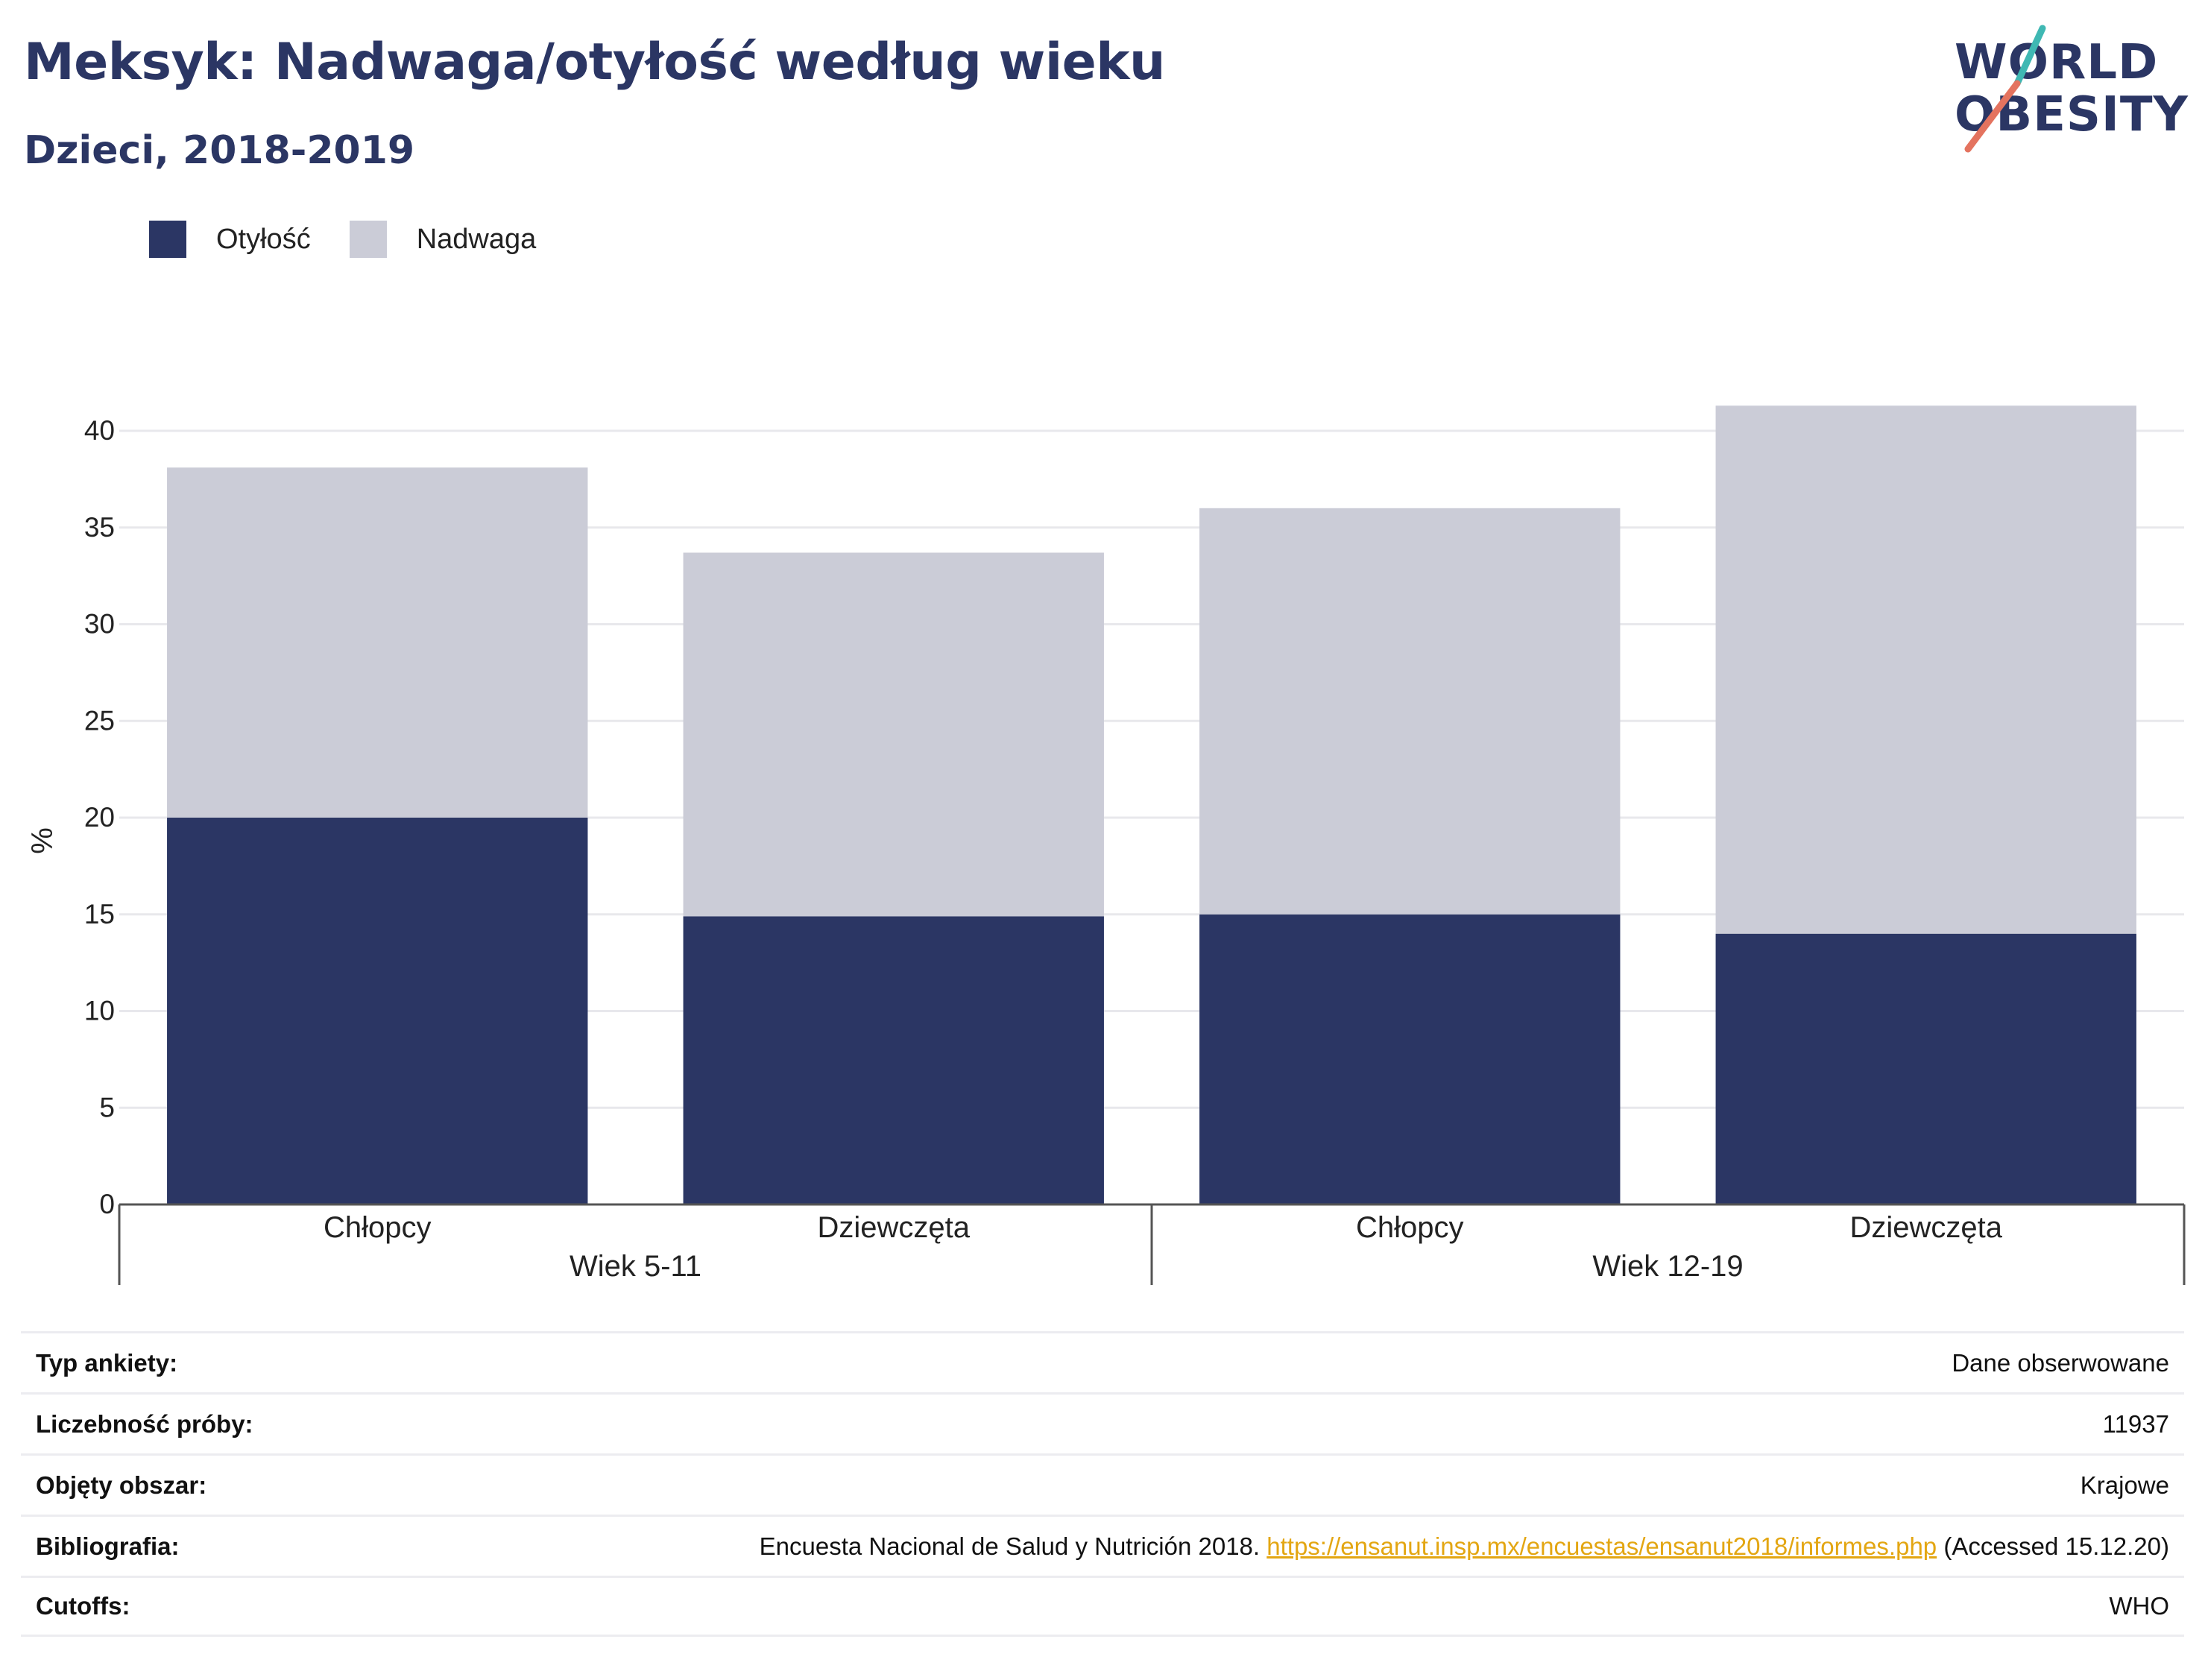 Image resolution: width=2205 pixels, height=1680 pixels. Describe the element at coordinates (108, 1546) in the screenshot. I see `info-label: Bibliografia:` at that location.